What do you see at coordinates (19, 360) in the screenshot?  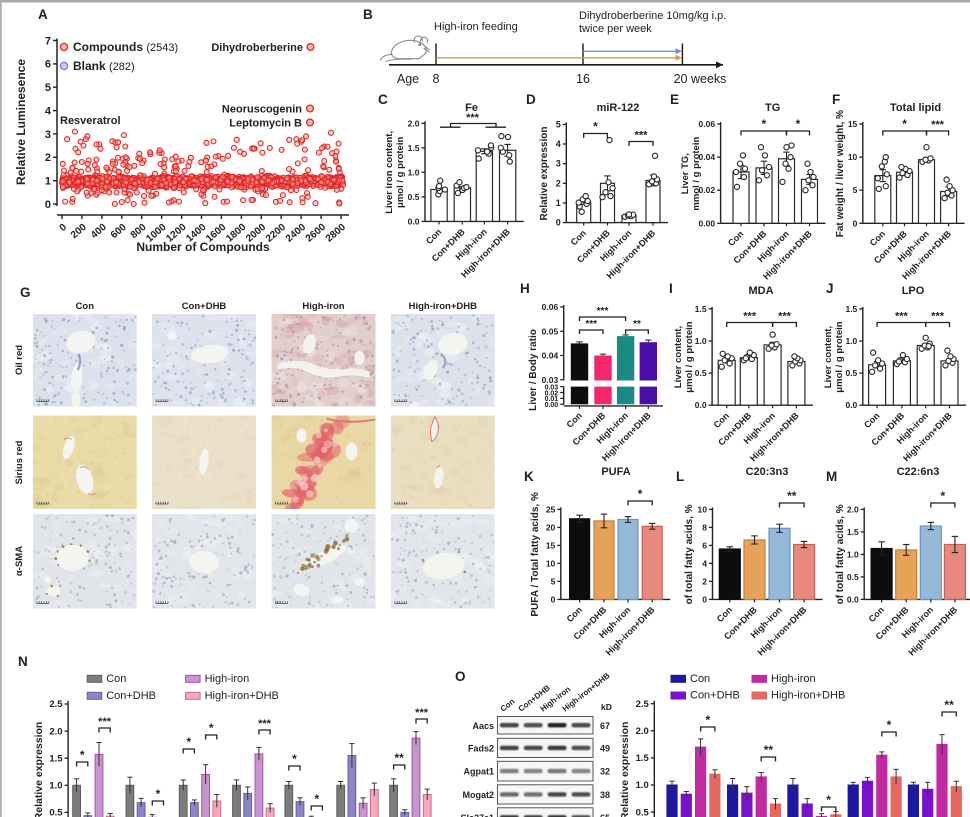 I see `svg-text: Oil red` at bounding box center [19, 360].